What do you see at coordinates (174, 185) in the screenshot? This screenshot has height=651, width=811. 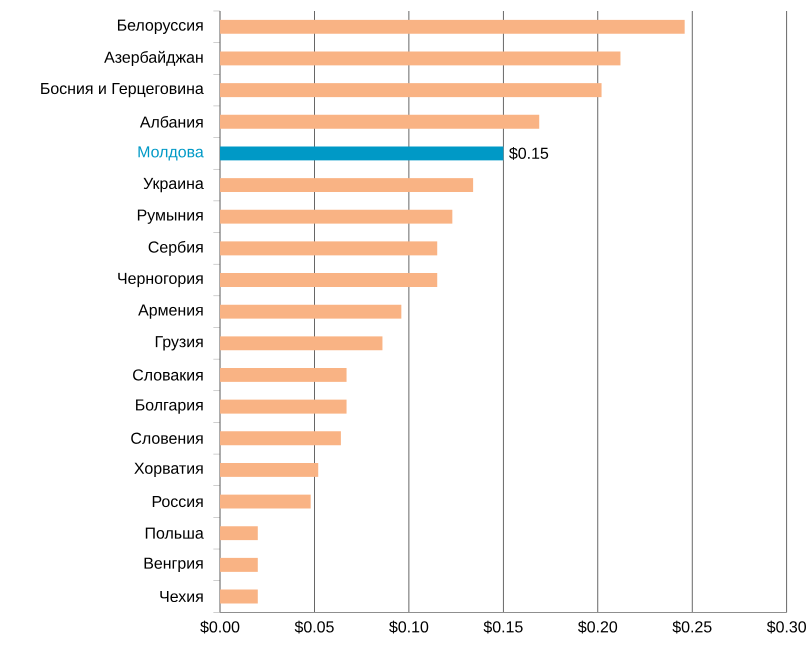 I see `y-tick-label: Украина` at bounding box center [174, 185].